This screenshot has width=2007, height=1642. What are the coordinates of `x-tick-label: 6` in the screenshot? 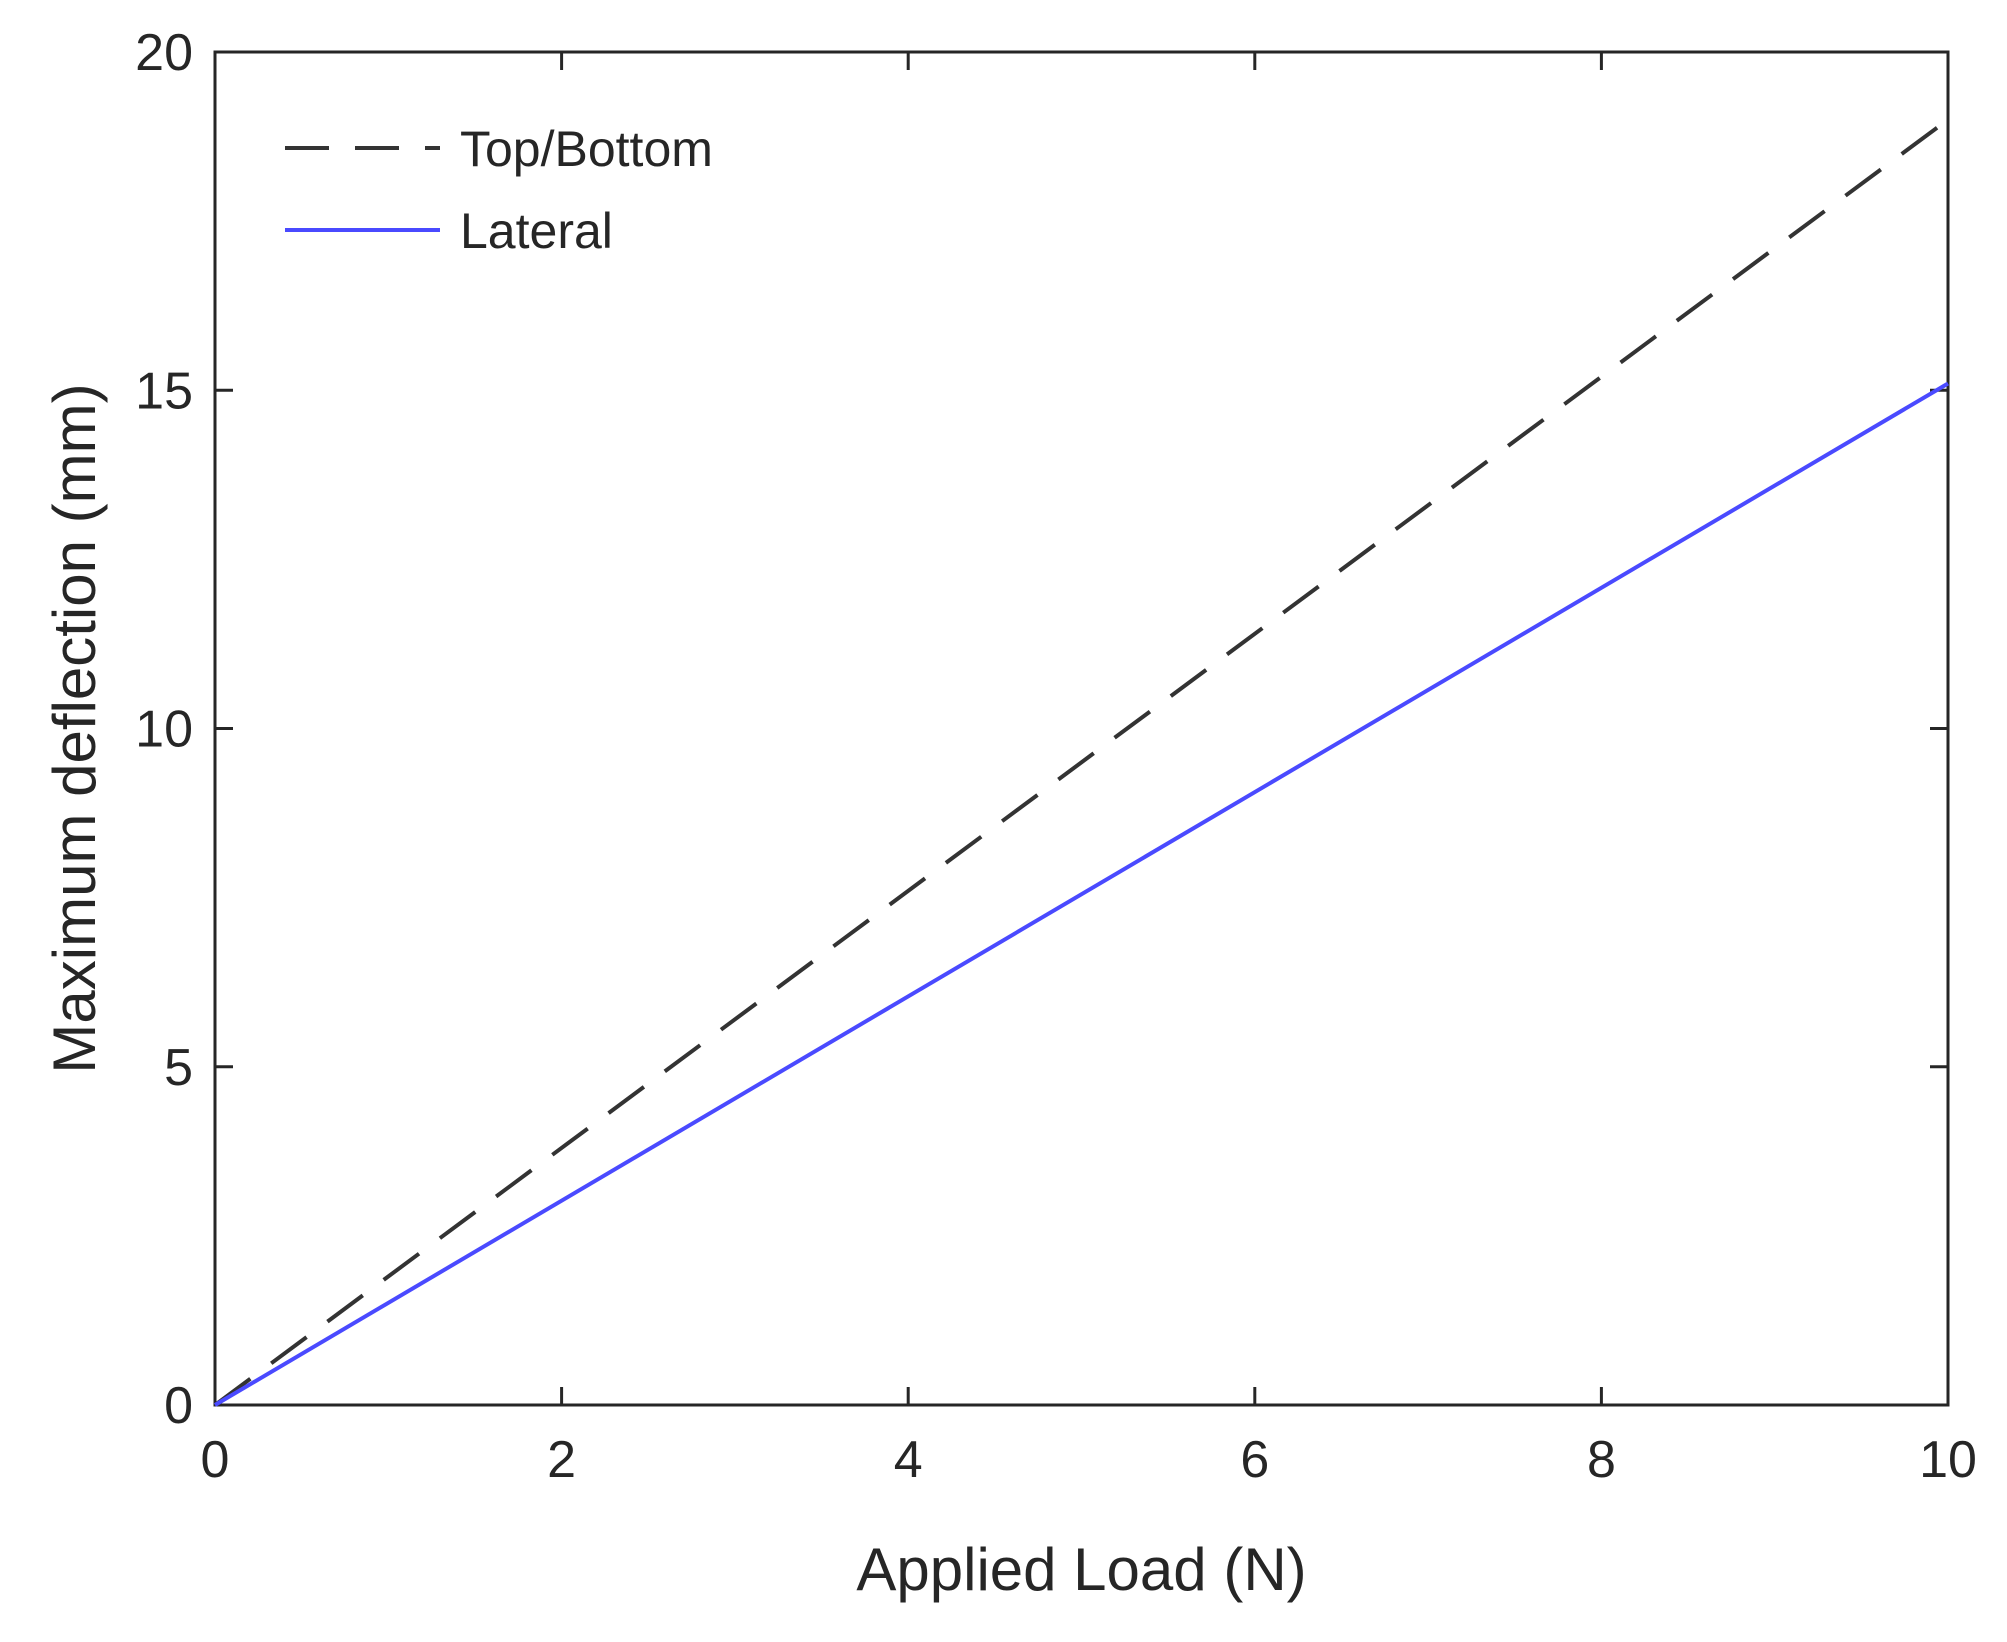 It's located at (1254, 1460).